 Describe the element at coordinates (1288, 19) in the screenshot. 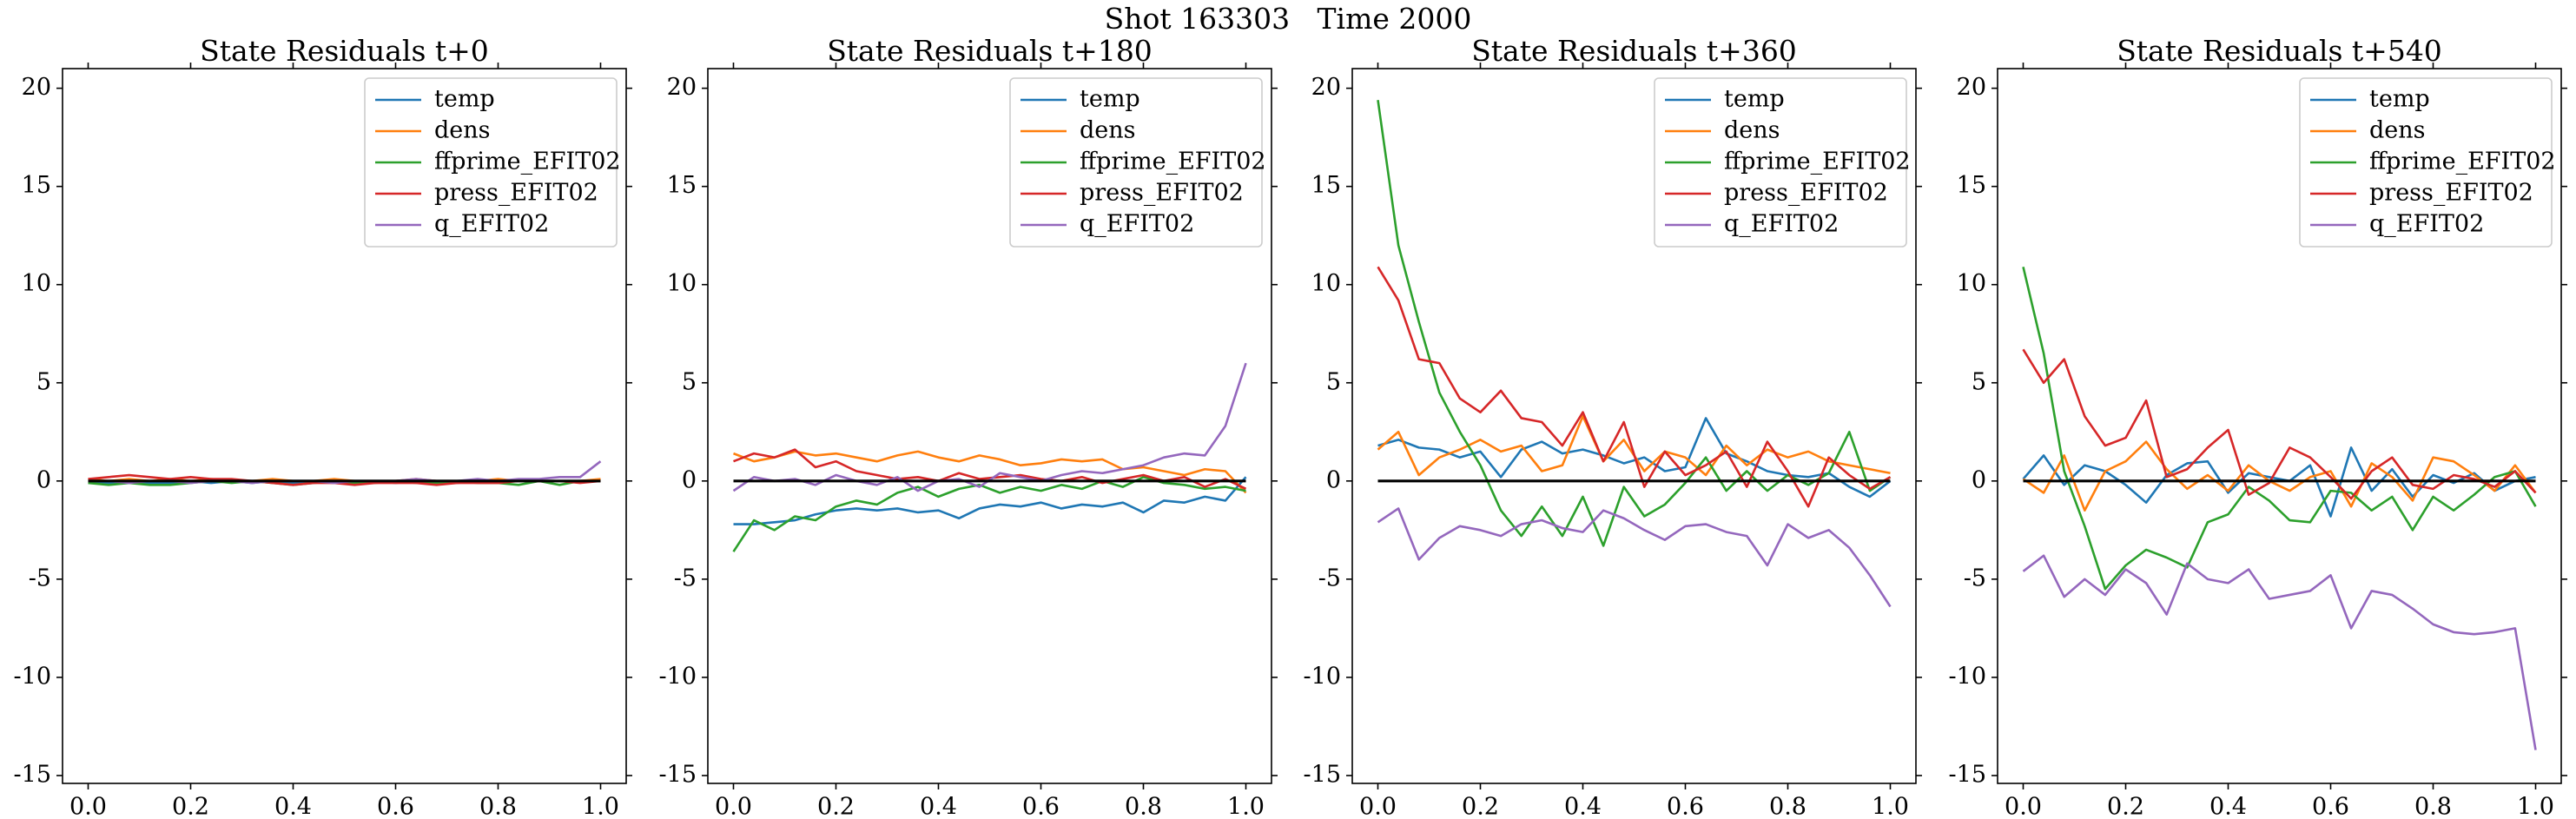

I see `figure-title: Shot 163303 Time 2000` at that location.